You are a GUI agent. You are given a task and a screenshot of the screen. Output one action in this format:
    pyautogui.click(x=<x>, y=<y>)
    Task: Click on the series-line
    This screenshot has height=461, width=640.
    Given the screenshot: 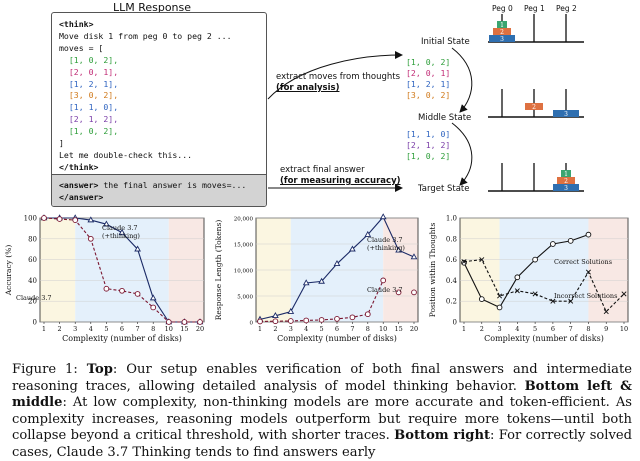 What is the action you would take?
    pyautogui.click(x=121, y=270)
    